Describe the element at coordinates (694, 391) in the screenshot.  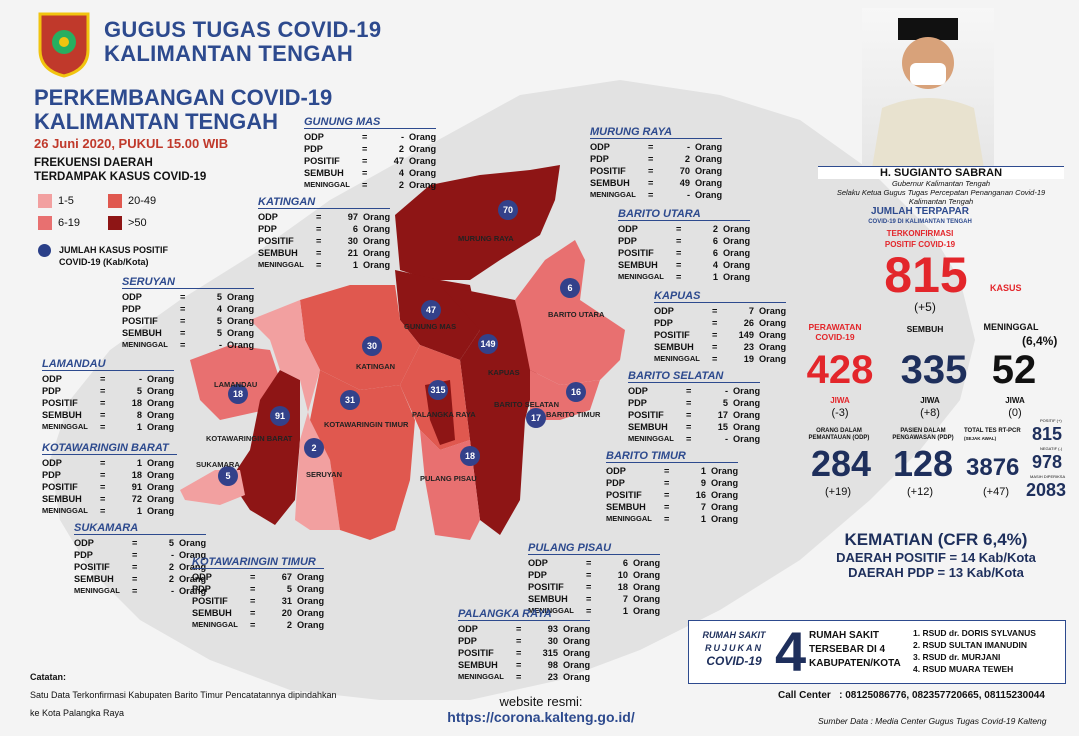
I see `region-row: ODP = - Orang` at that location.